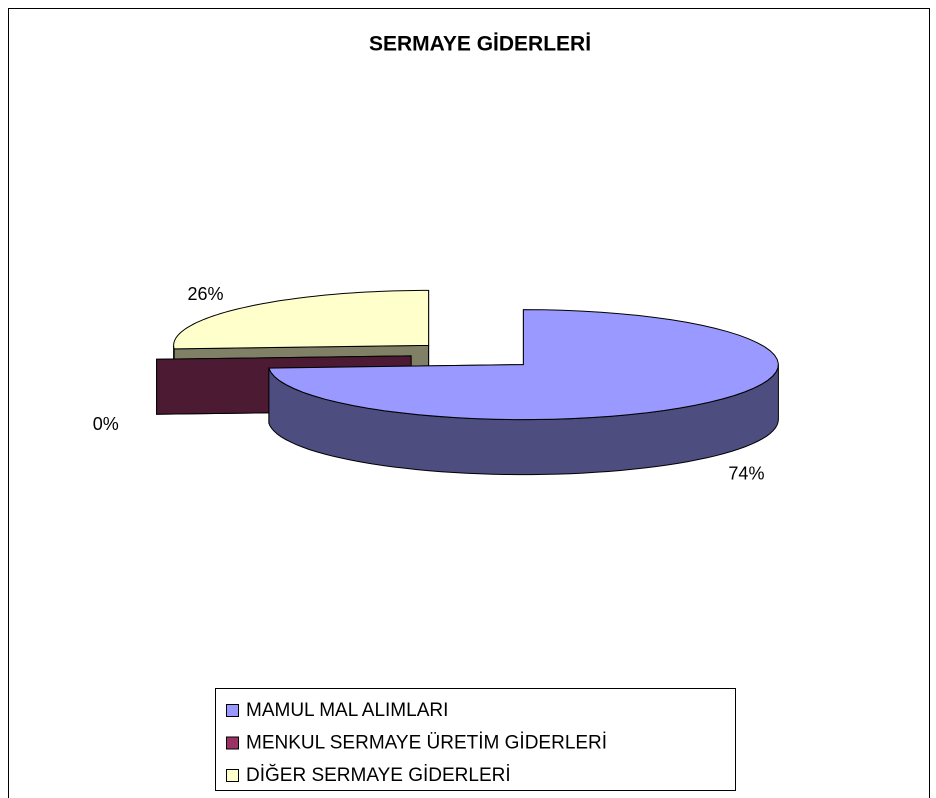  What do you see at coordinates (206, 294) in the screenshot?
I see `data-label: 26%` at bounding box center [206, 294].